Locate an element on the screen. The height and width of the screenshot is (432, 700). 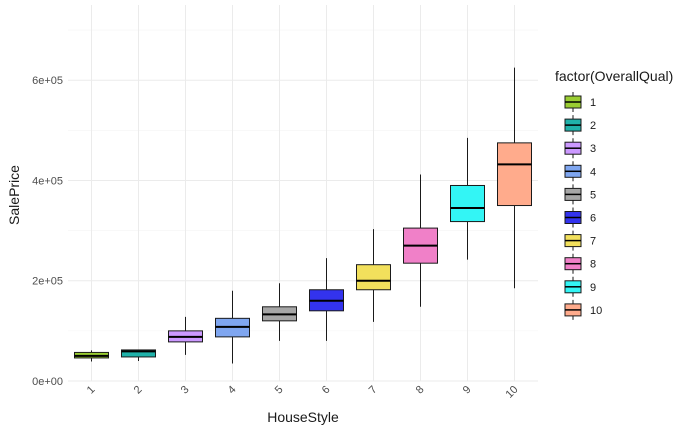
x-tick-label: 2 is located at coordinates (138, 390).